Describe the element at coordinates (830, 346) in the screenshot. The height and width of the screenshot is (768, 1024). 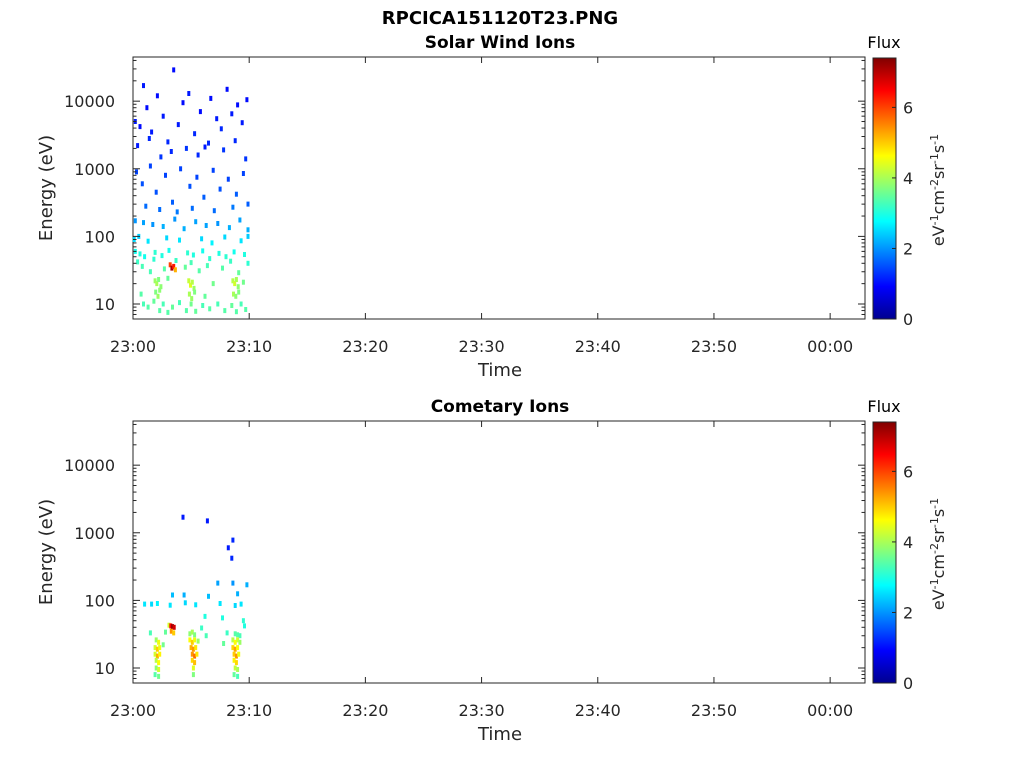
I see `x-tick-label: 00:00` at that location.